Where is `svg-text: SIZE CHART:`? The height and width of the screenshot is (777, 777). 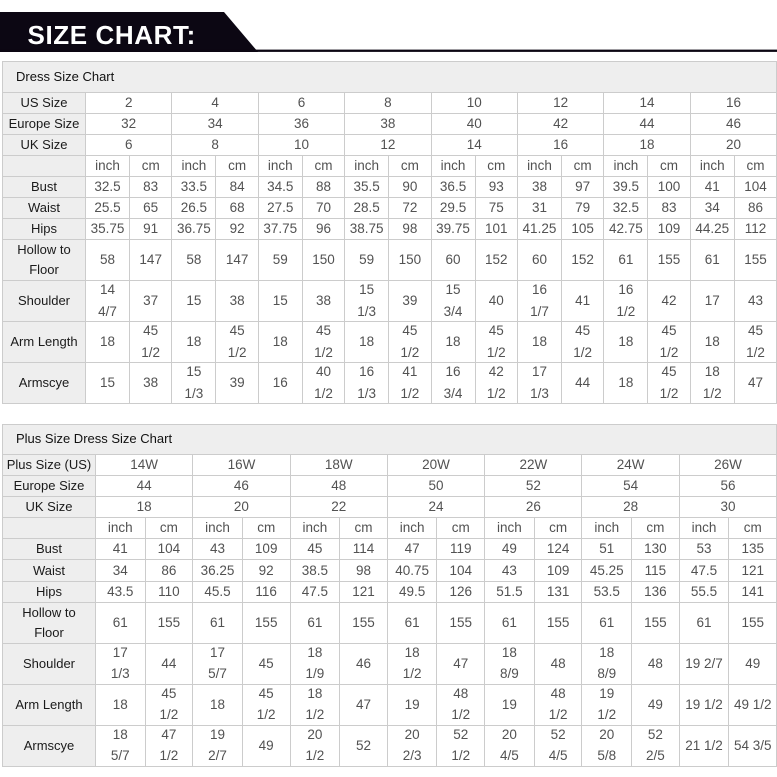
svg-text: SIZE CHART: is located at coordinates (112, 35).